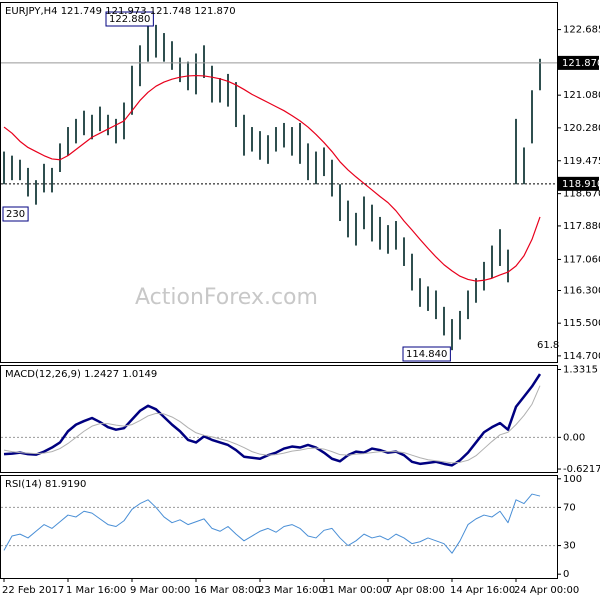 The height and width of the screenshot is (600, 600). What do you see at coordinates (574, 437) in the screenshot?
I see `y-tick-label: 0.00` at bounding box center [574, 437].